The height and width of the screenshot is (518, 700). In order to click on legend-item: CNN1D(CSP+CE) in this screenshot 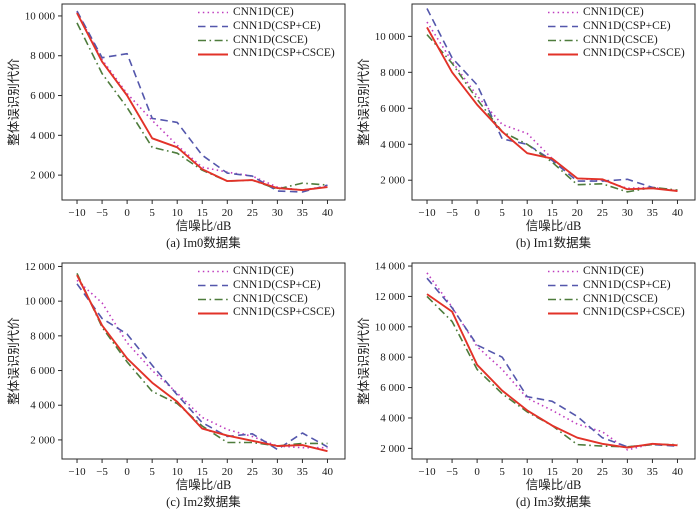, I will do `click(616, 286)`.